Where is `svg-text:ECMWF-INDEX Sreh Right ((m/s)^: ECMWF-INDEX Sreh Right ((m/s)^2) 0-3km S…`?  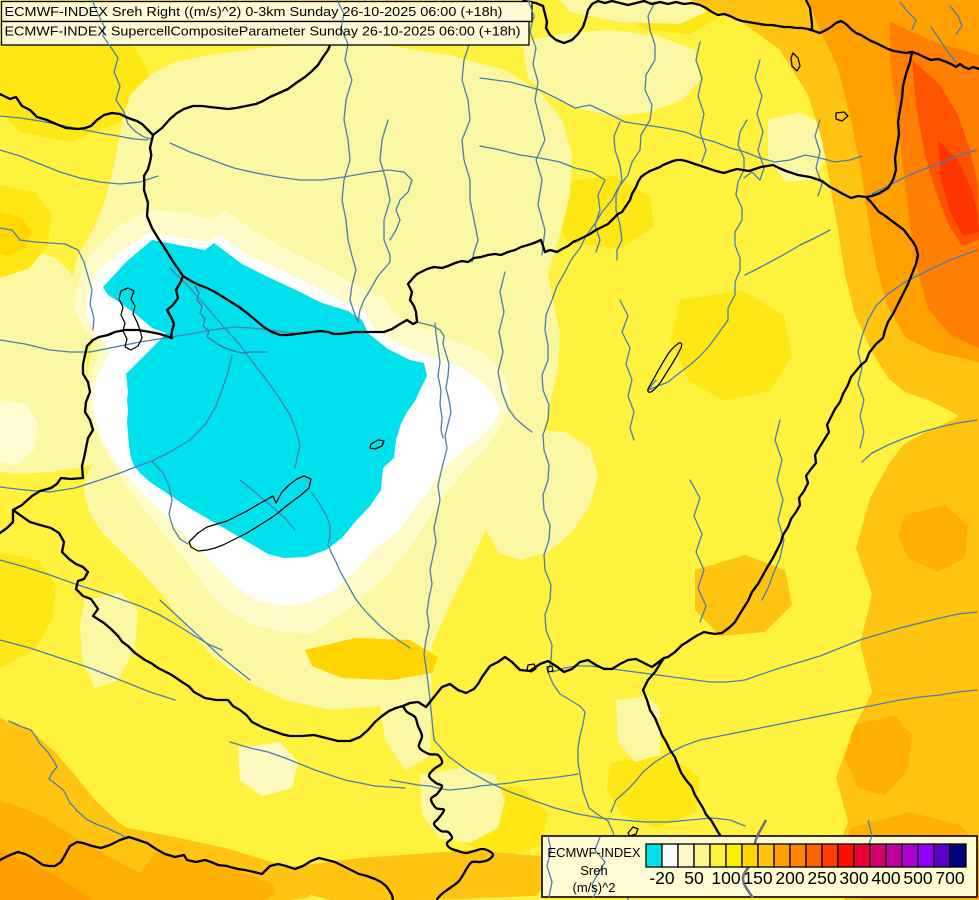
svg-text:ECMWF-INDEX Sreh Right ((m/s)^: ECMWF-INDEX Sreh Right ((m/s)^2) 0-3km S… is located at coordinates (254, 11).